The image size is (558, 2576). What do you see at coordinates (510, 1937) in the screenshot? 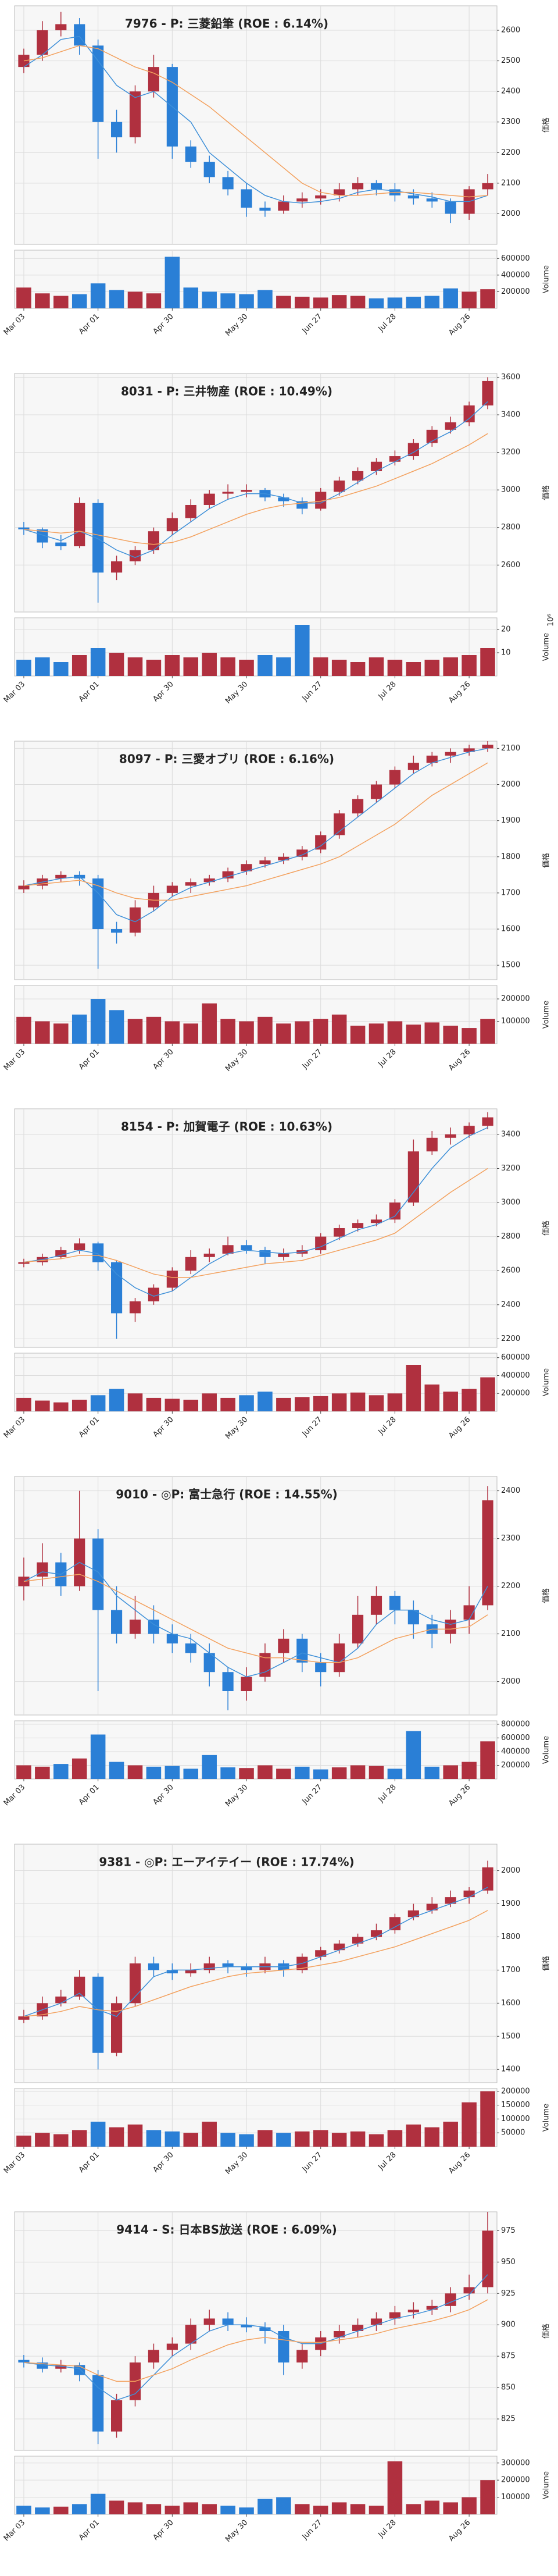
I see `y-tick-label: 1800` at bounding box center [510, 1937].